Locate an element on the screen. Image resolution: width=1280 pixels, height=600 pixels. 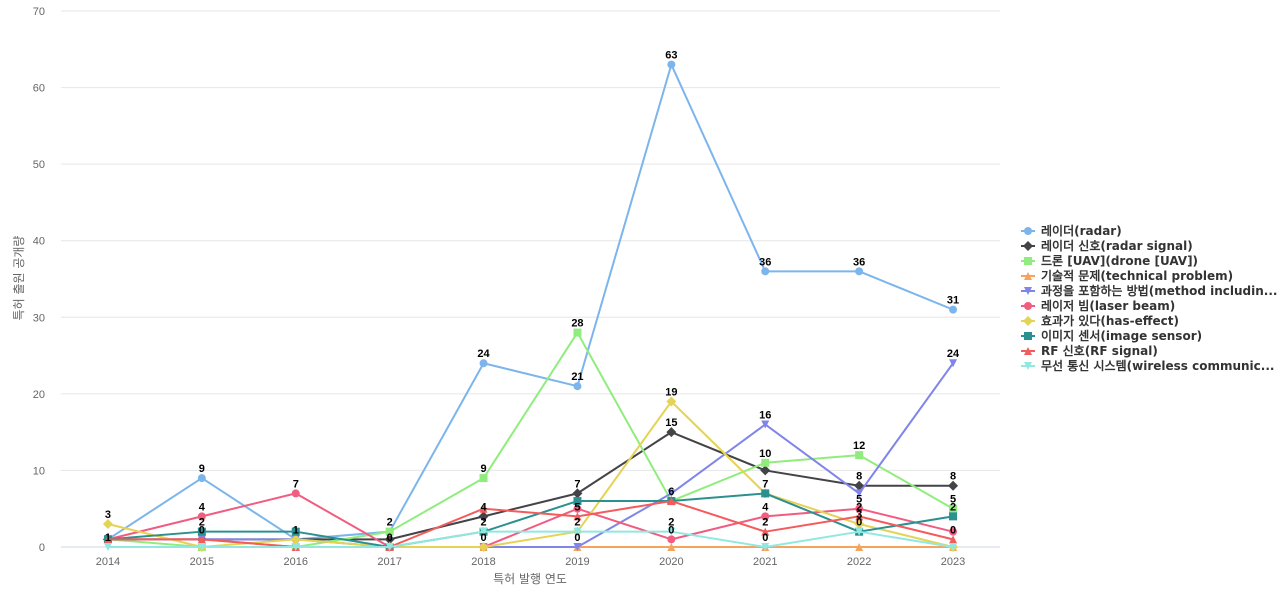
data-label: 12 is located at coordinates (859, 446).